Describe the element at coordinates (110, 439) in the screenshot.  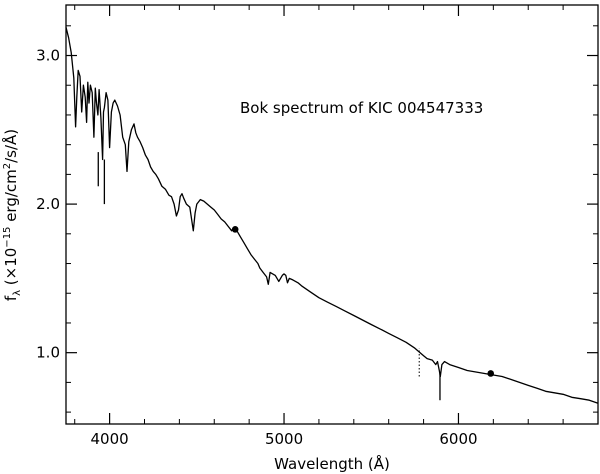
I see `x-tick-label: 4000` at that location.